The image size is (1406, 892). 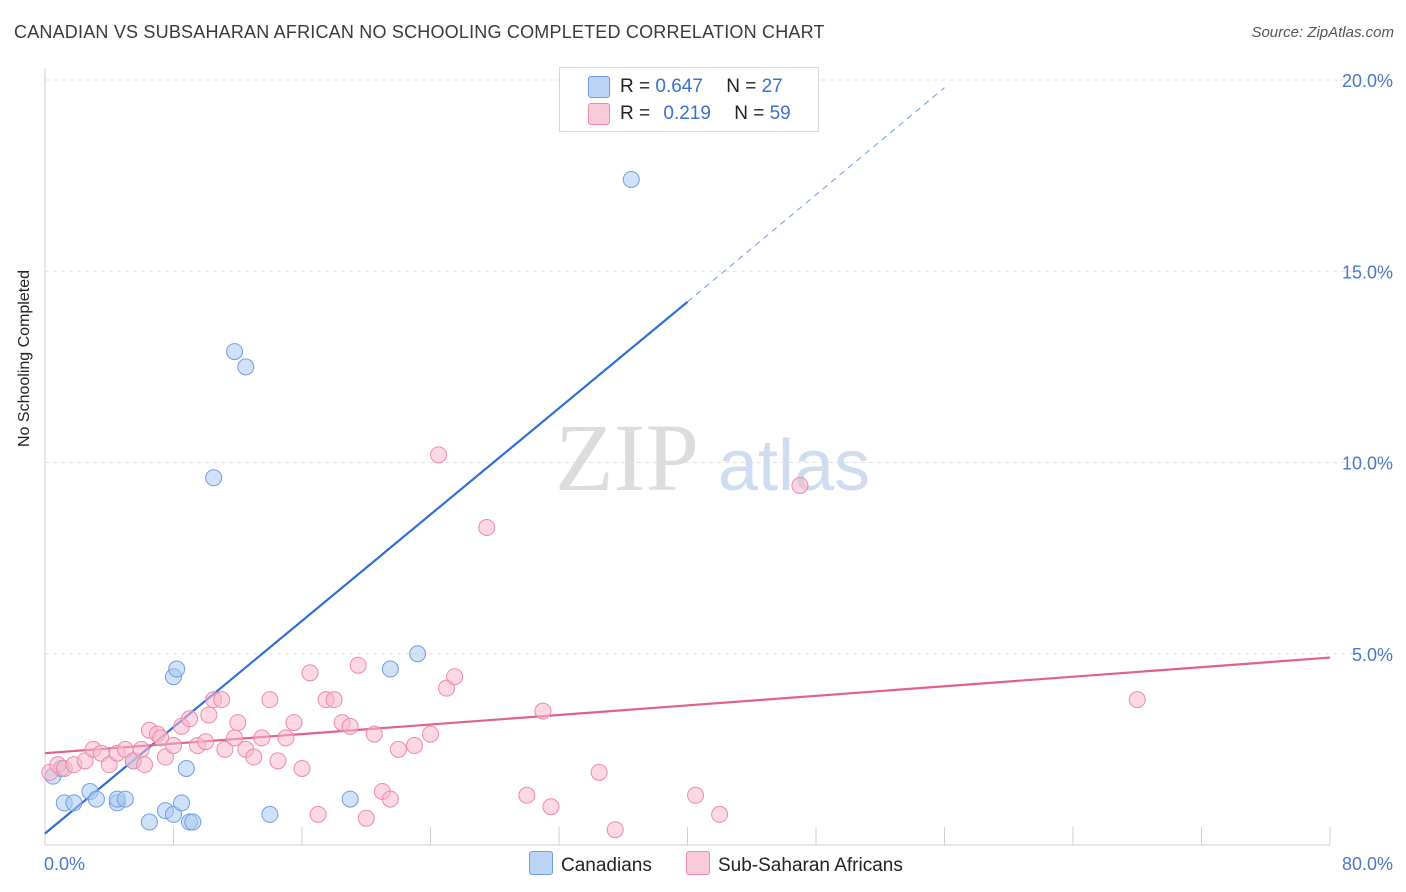 I want to click on legend-row-canadians: R = 0.647 N = 27, so click(x=701, y=87).